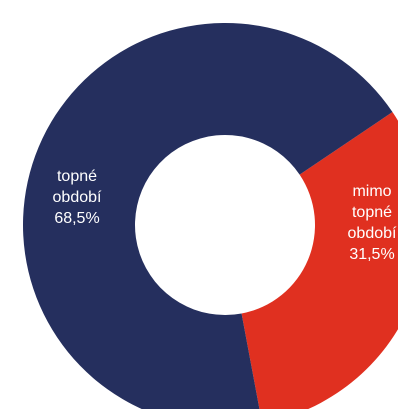 The width and height of the screenshot is (398, 409). What do you see at coordinates (372, 233) in the screenshot?
I see `slice-label-0-line-2: období` at bounding box center [372, 233].